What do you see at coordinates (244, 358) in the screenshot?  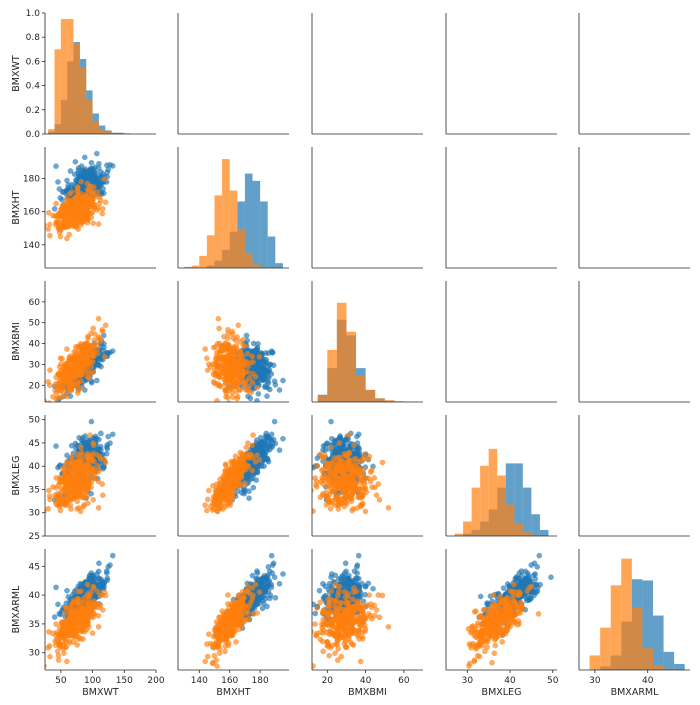 I see `plot-area` at bounding box center [244, 358].